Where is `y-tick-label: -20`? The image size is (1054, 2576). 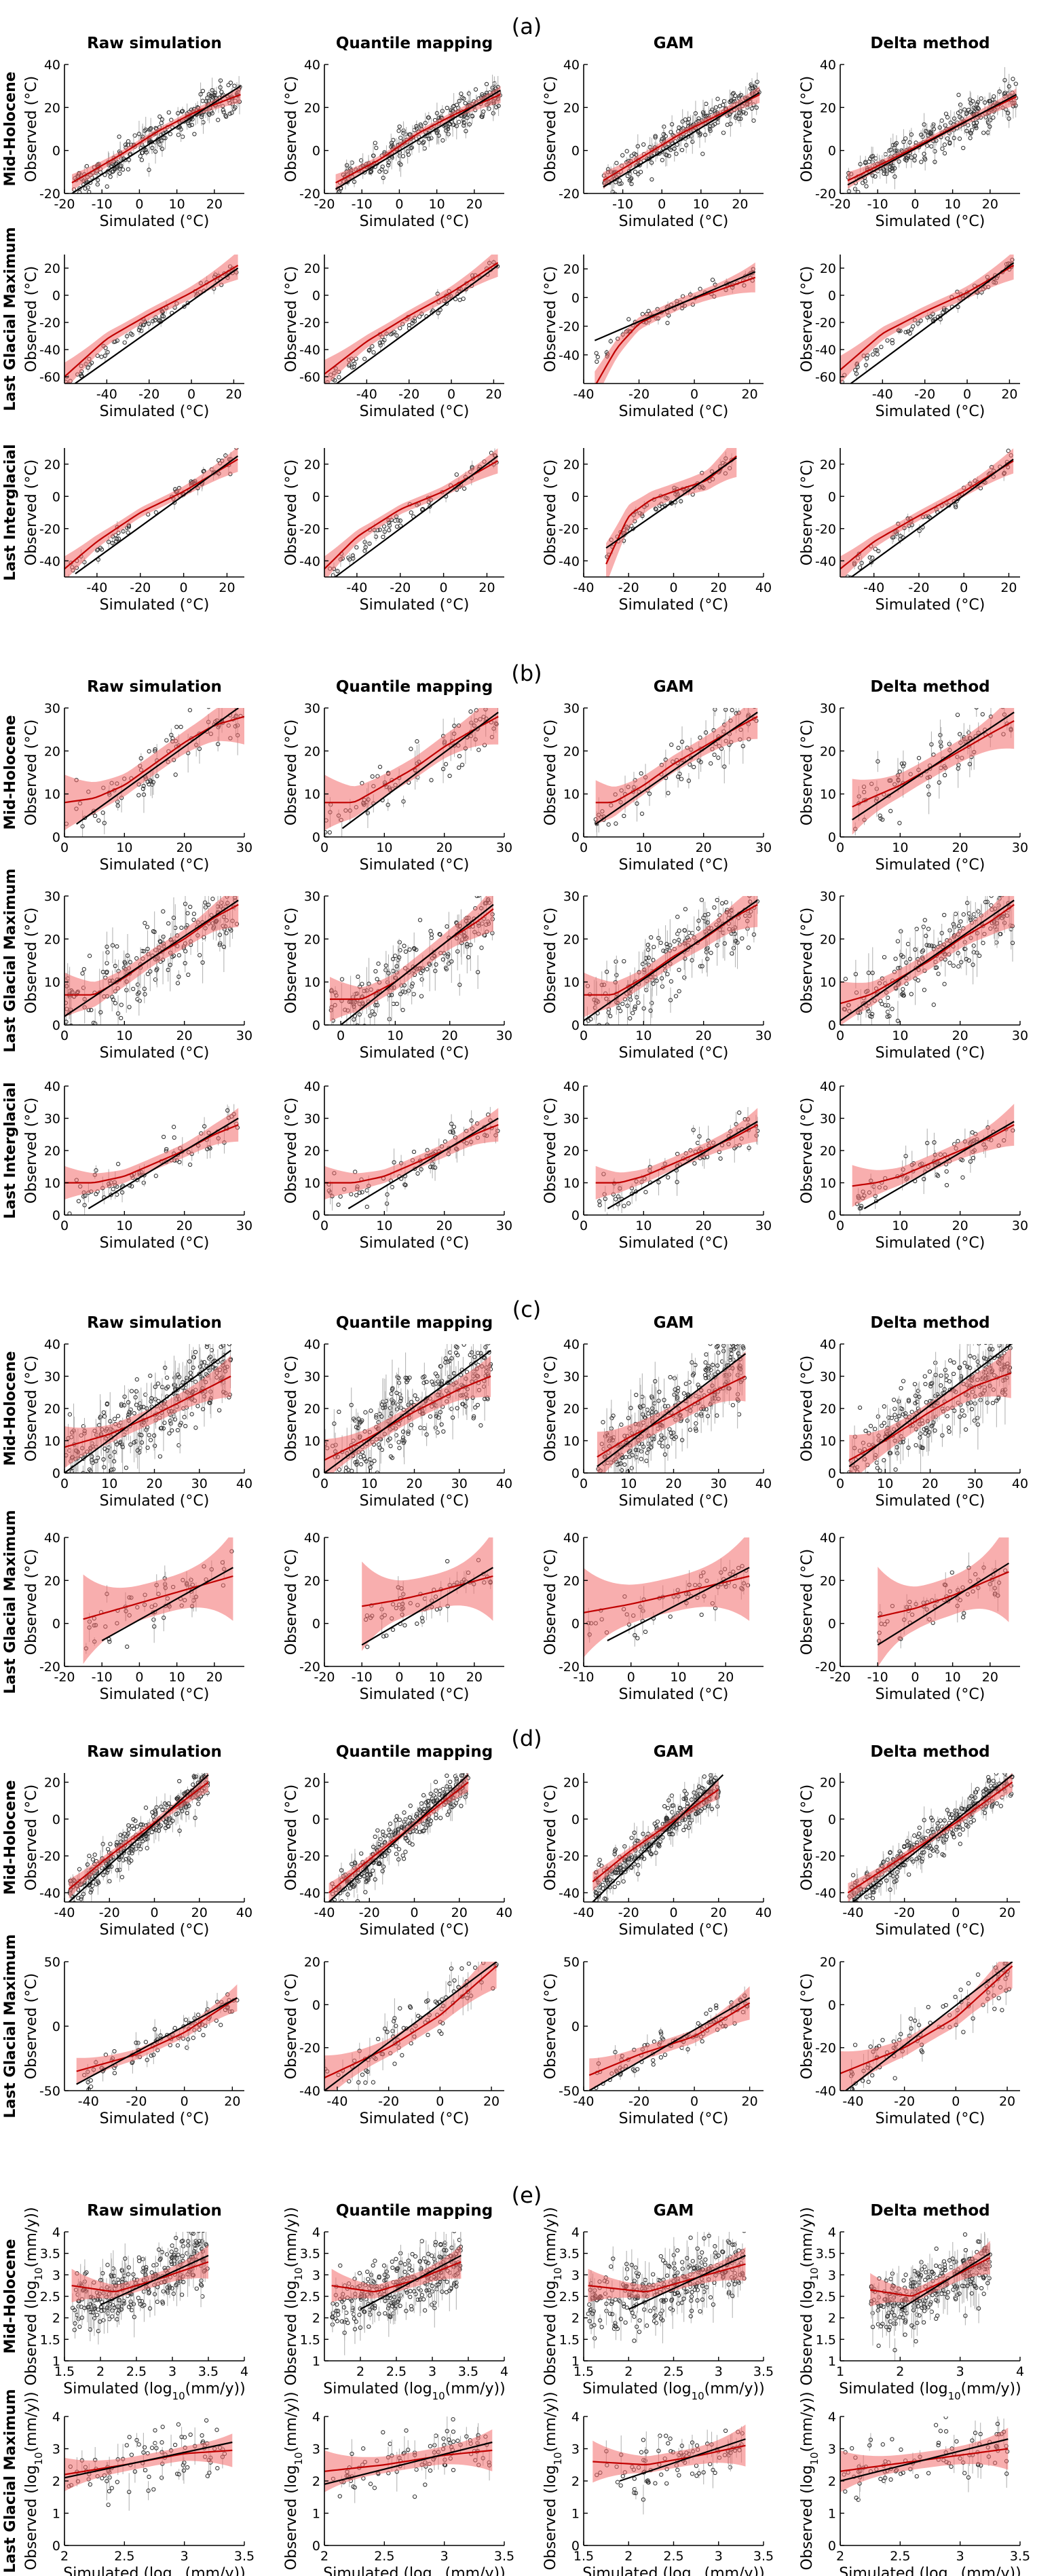 y-tick-label: -20 is located at coordinates (309, 324).